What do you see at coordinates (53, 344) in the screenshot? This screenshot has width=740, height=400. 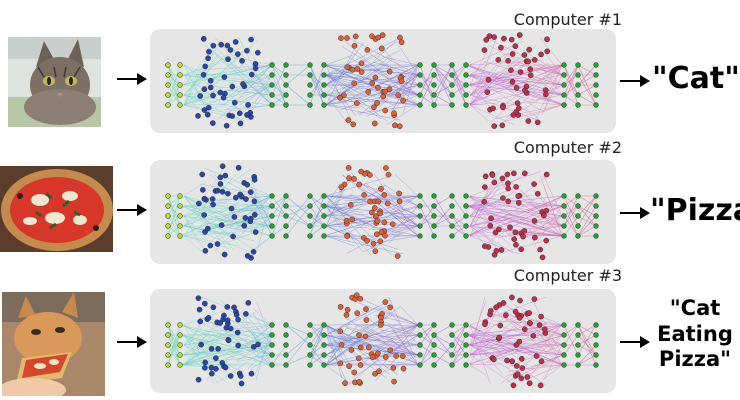 I see `cat-eating-pizza-photo` at bounding box center [53, 344].